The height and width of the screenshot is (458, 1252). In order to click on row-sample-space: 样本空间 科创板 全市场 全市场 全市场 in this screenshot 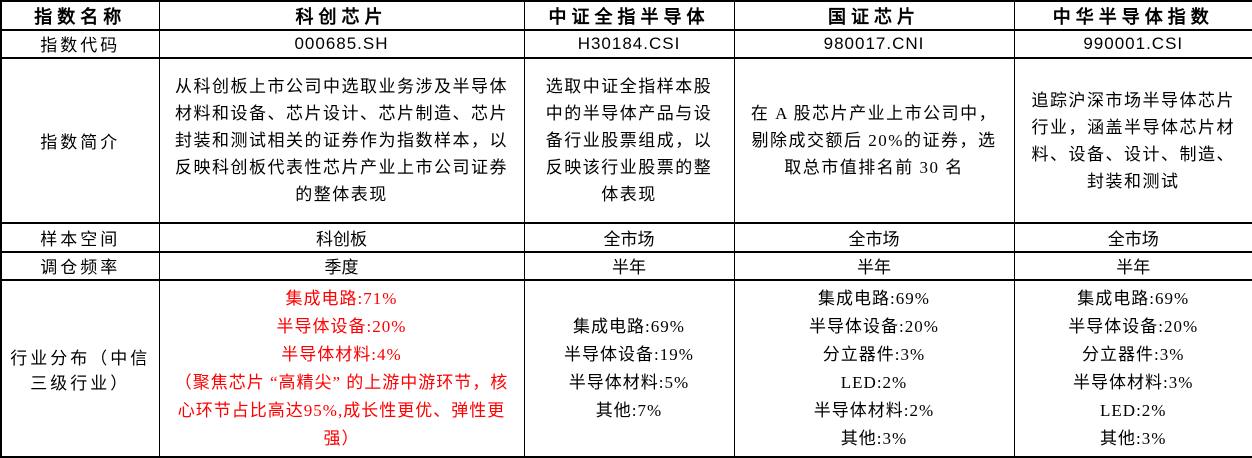, I will do `click(626, 237)`.